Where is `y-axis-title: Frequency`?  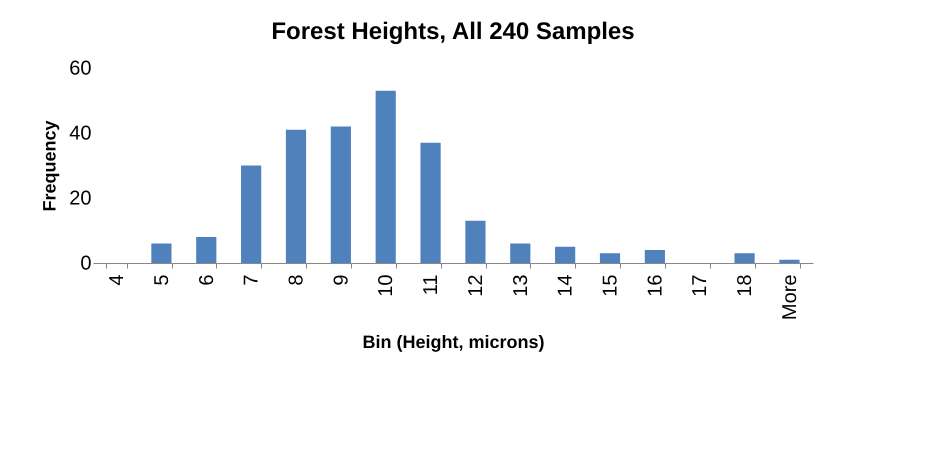
y-axis-title: Frequency is located at coordinates (49, 166).